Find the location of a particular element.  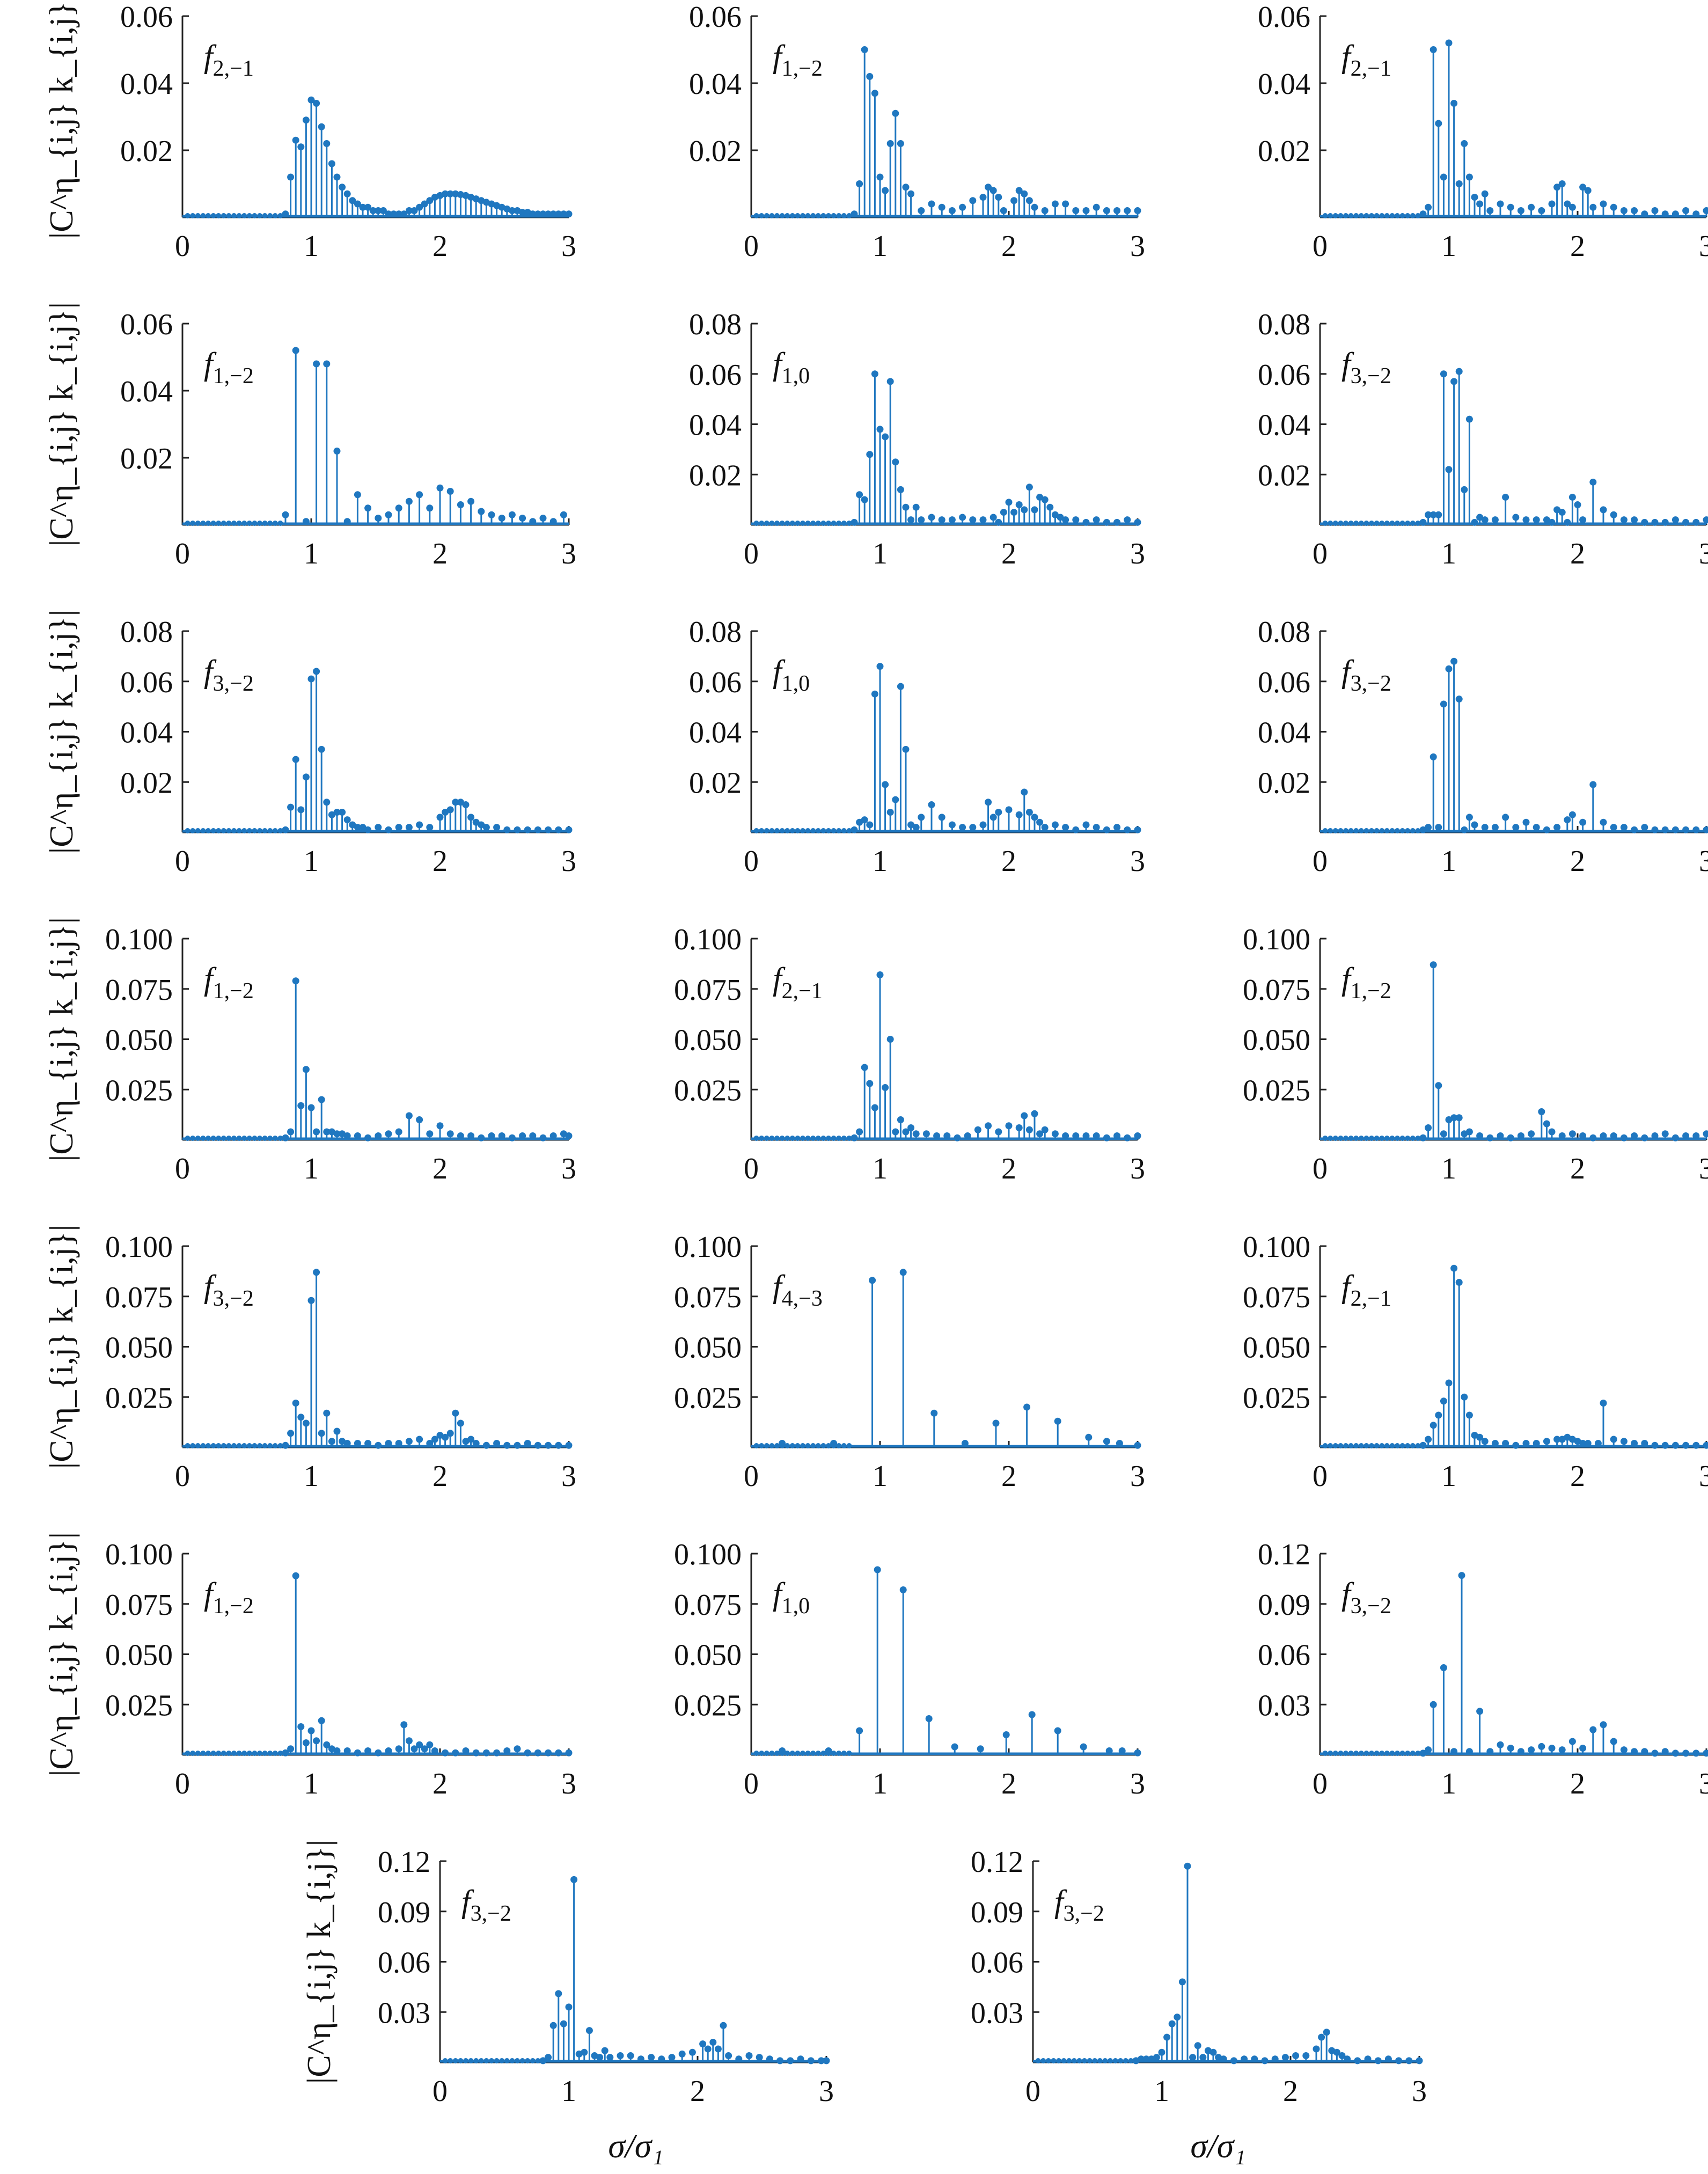

y-tick-label: 0.08 is located at coordinates (146, 632).